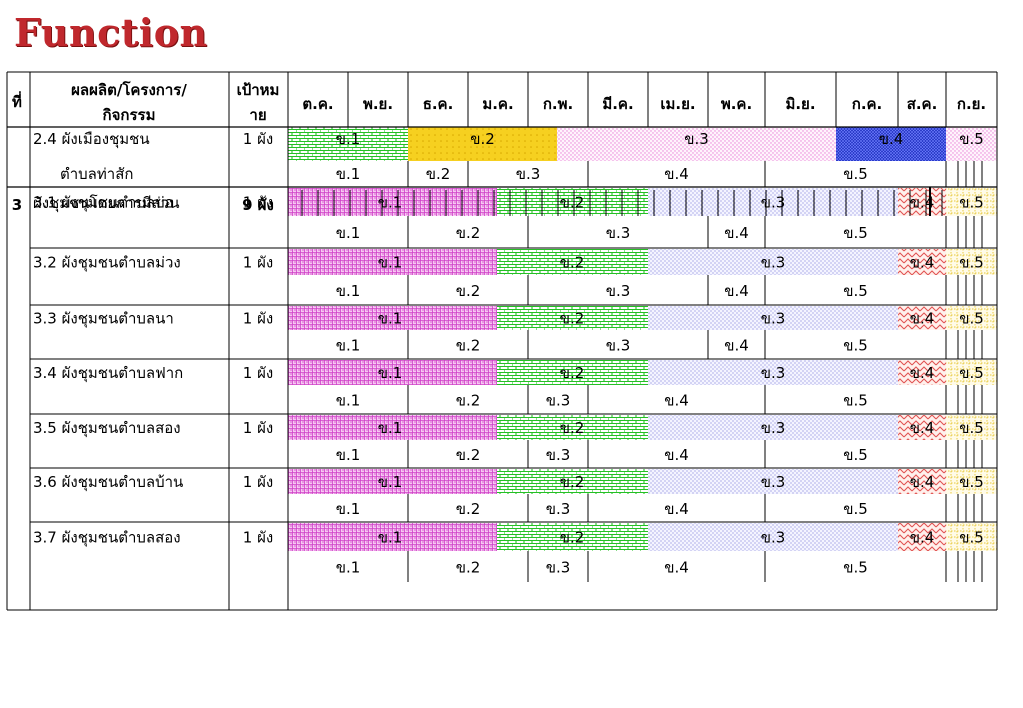 The width and height of the screenshot is (1023, 708). What do you see at coordinates (558, 104) in the screenshot?
I see `header-month: ก.พ.` at bounding box center [558, 104].